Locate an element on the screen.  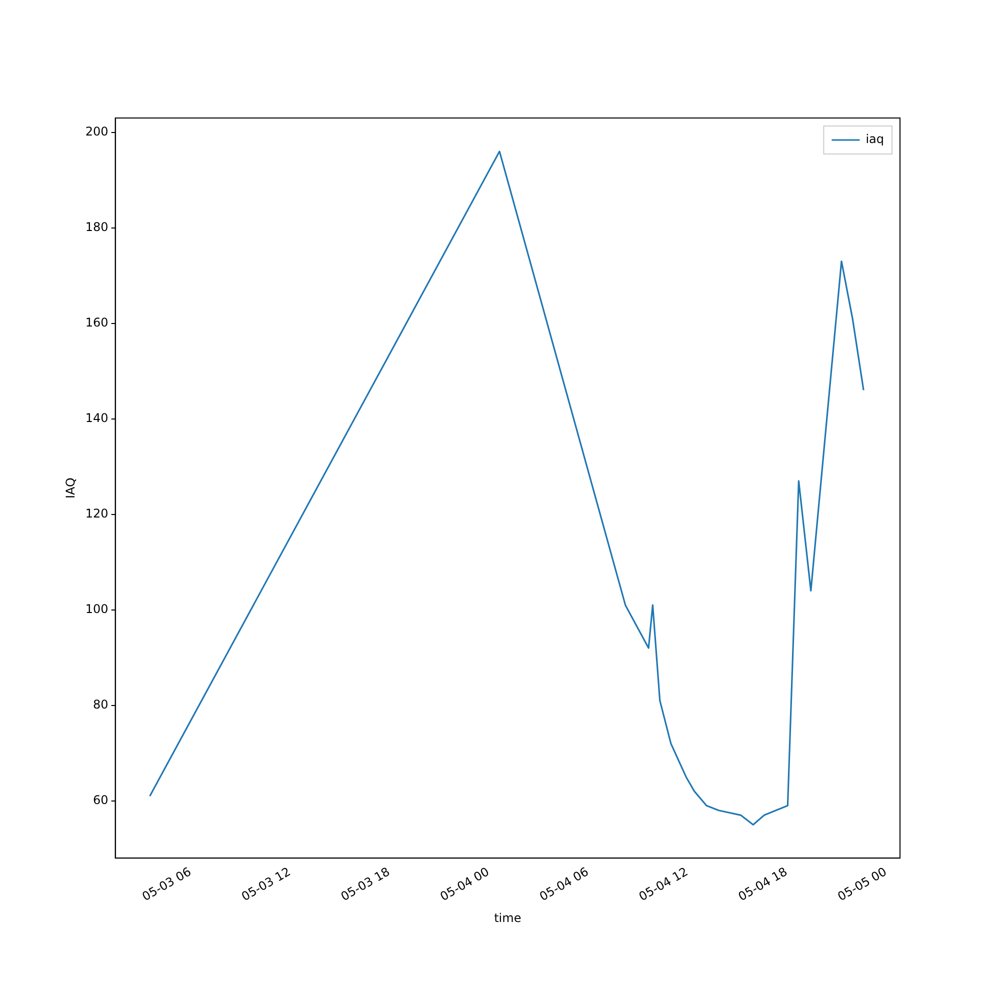
y-tick-label: 60 is located at coordinates (100, 799).